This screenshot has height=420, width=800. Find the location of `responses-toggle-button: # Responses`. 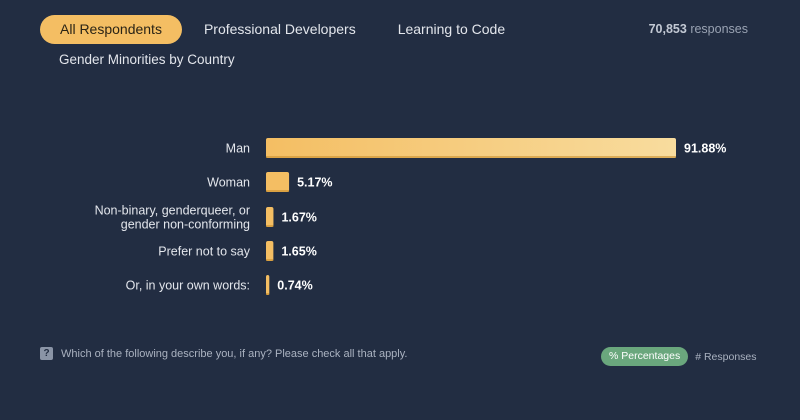

responses-toggle-button: # Responses is located at coordinates (726, 356).